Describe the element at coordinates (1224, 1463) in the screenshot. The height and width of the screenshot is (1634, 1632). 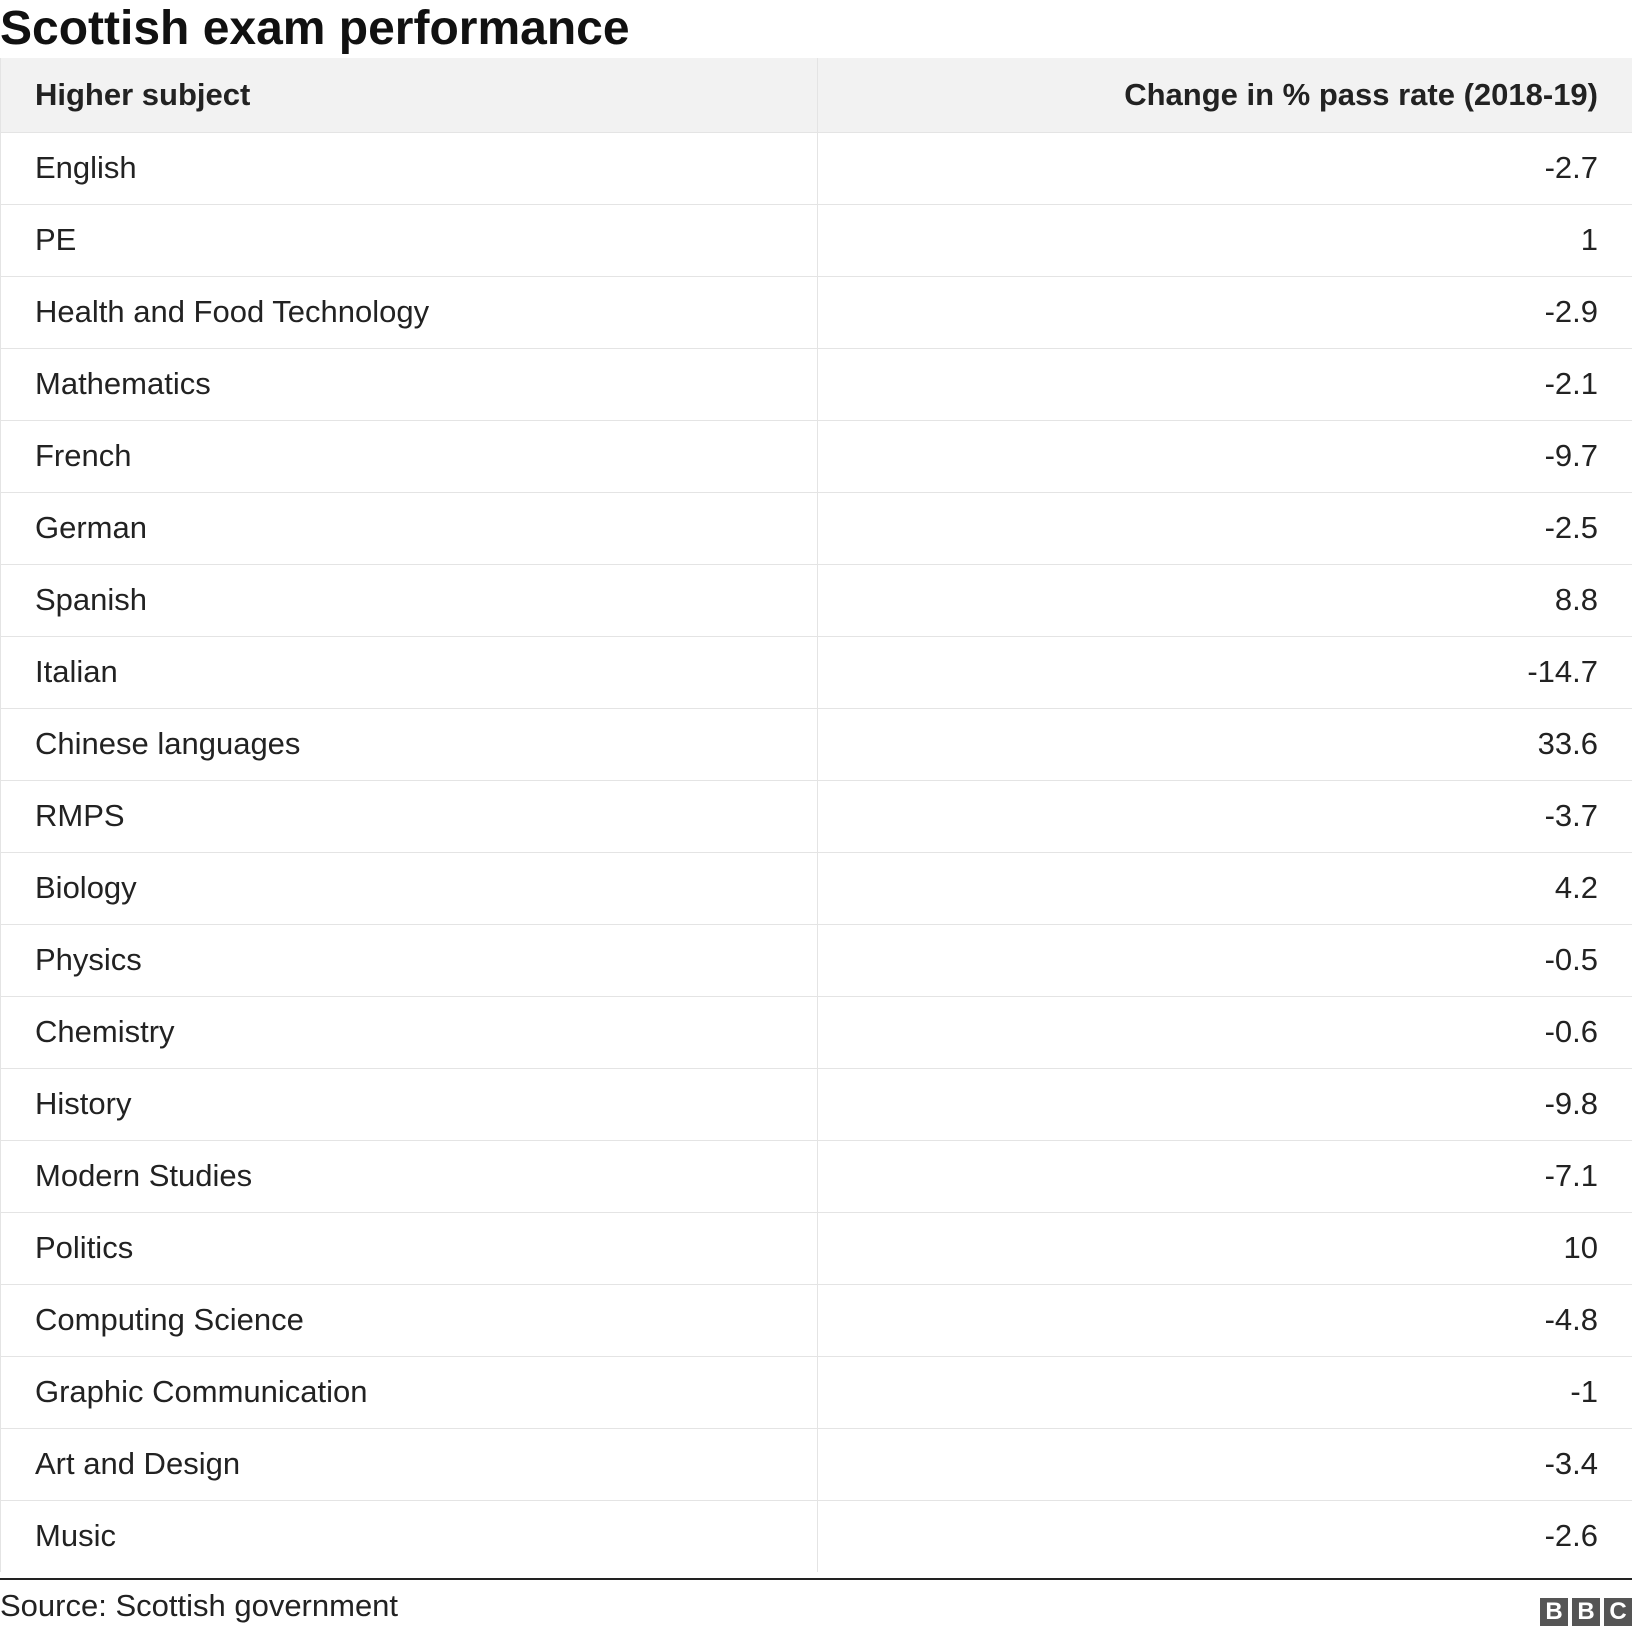
I see `change-cell: -3.4` at that location.